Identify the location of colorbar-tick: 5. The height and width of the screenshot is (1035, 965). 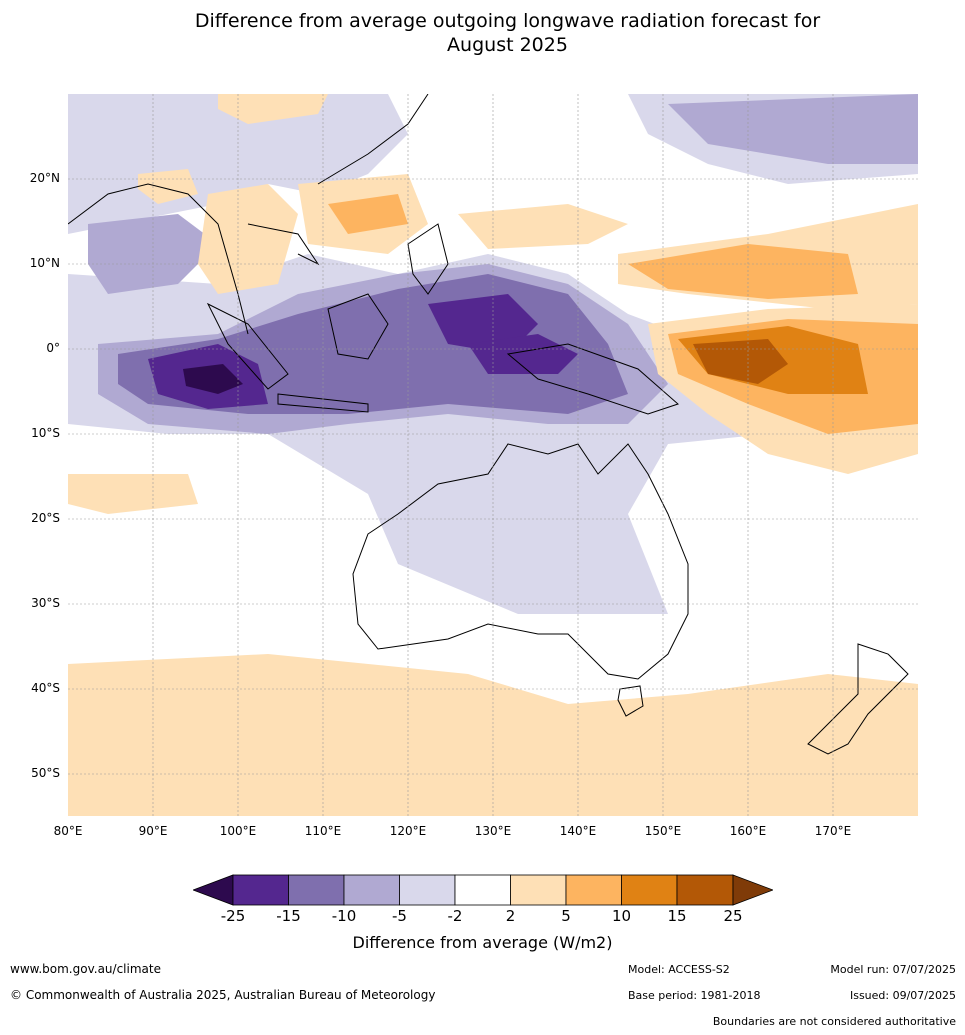
(566, 916).